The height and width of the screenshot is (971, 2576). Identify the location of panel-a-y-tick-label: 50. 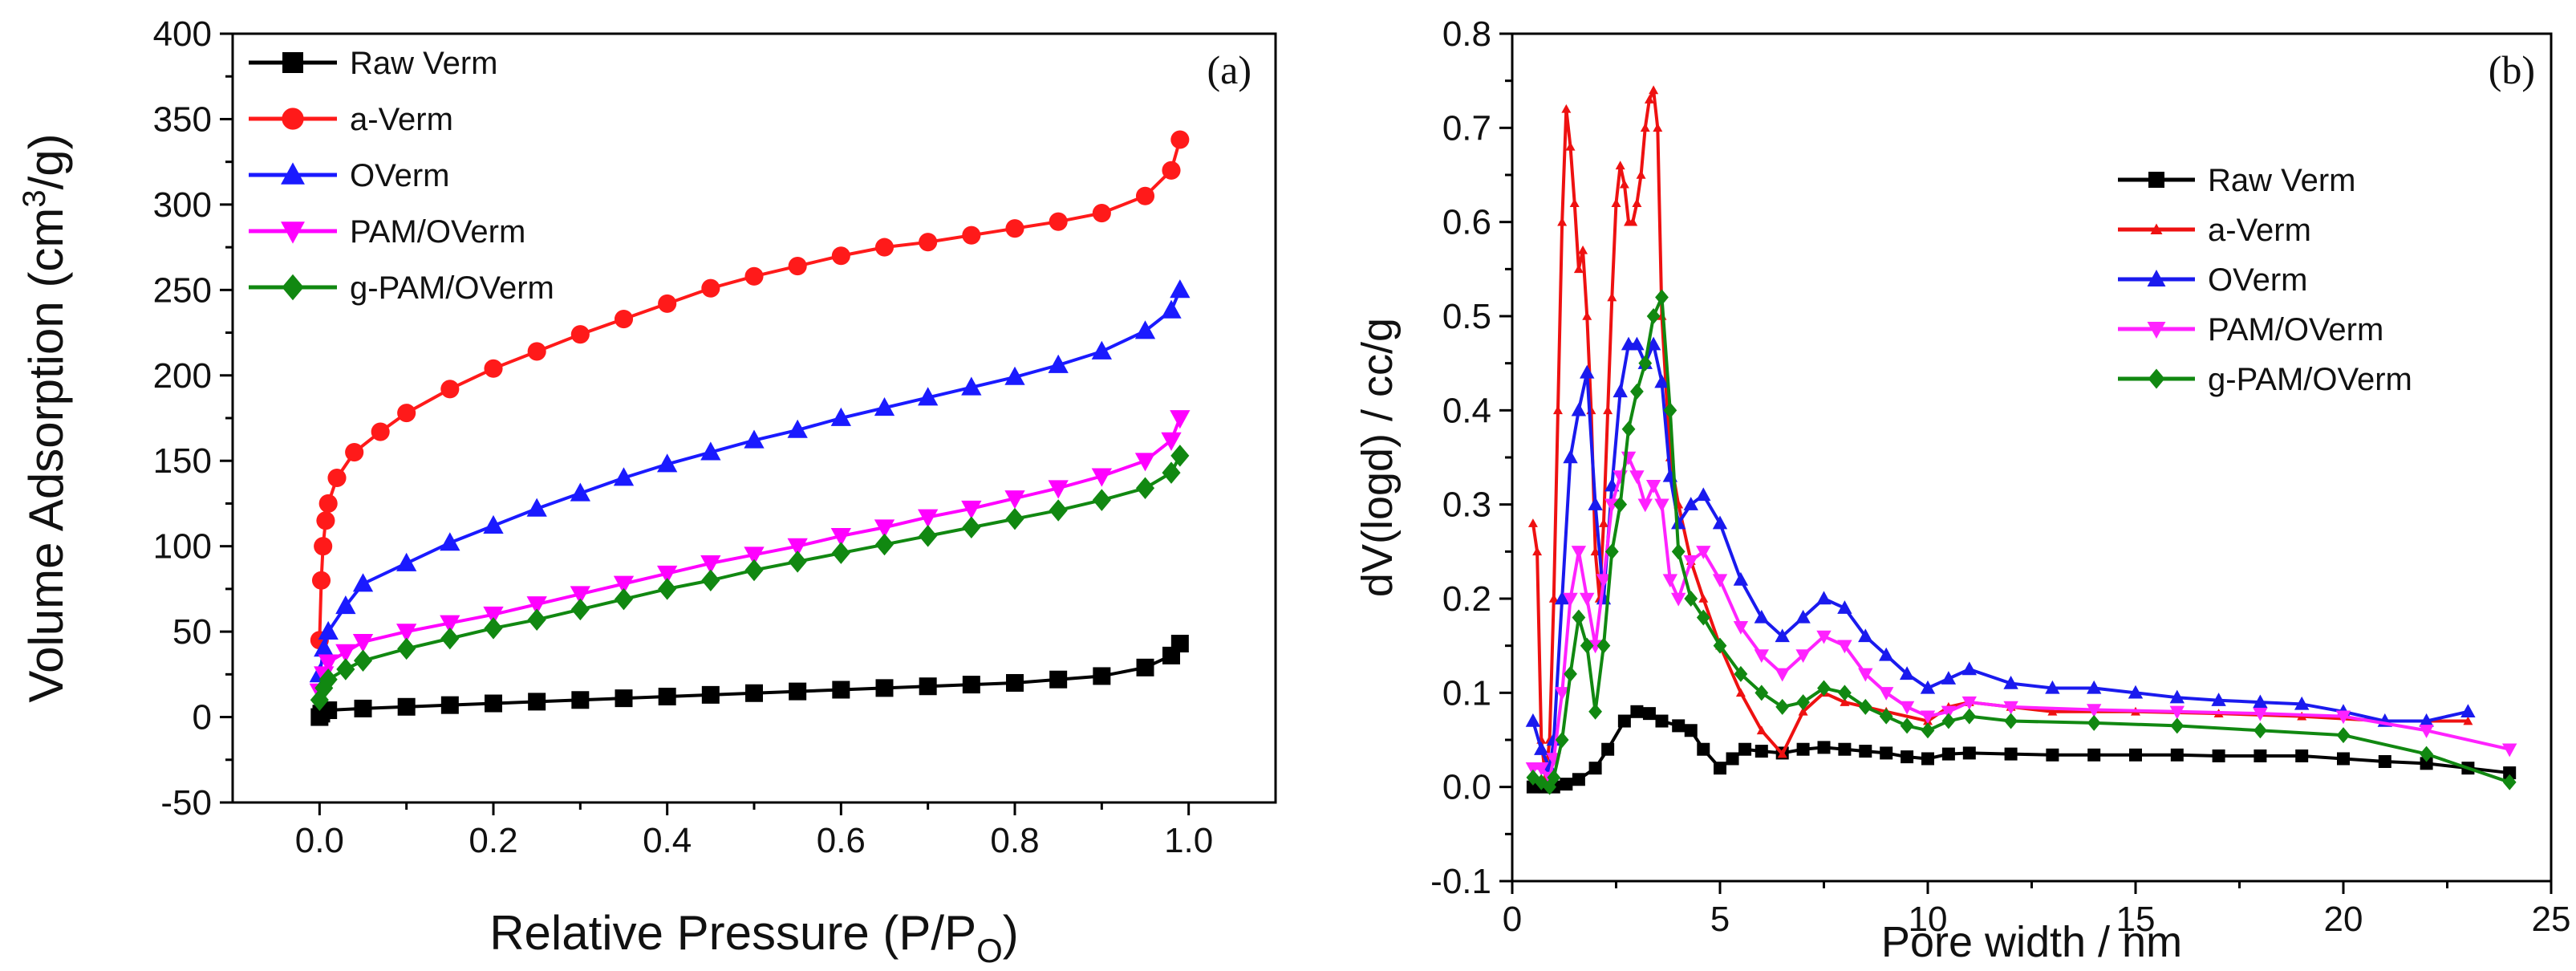
(192, 632).